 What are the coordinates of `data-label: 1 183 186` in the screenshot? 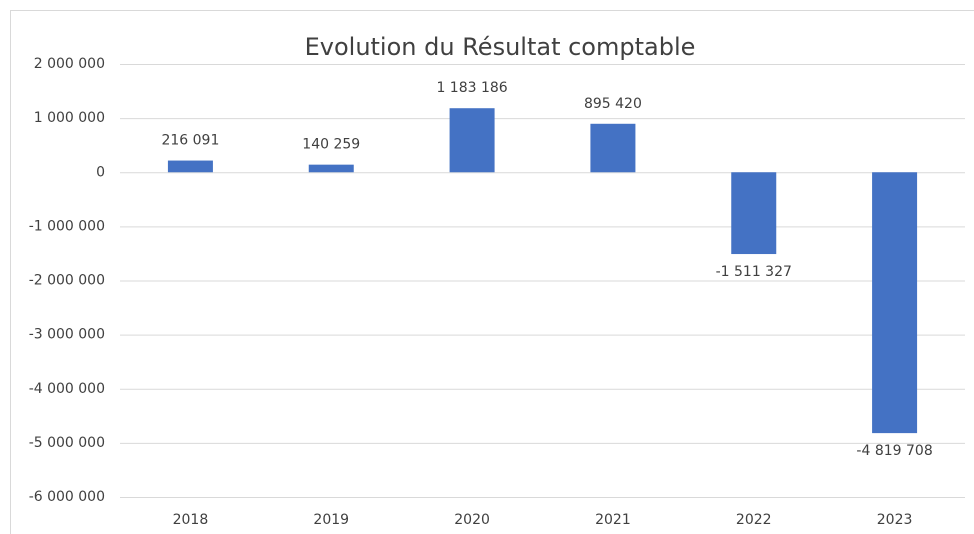 It's located at (471, 88).